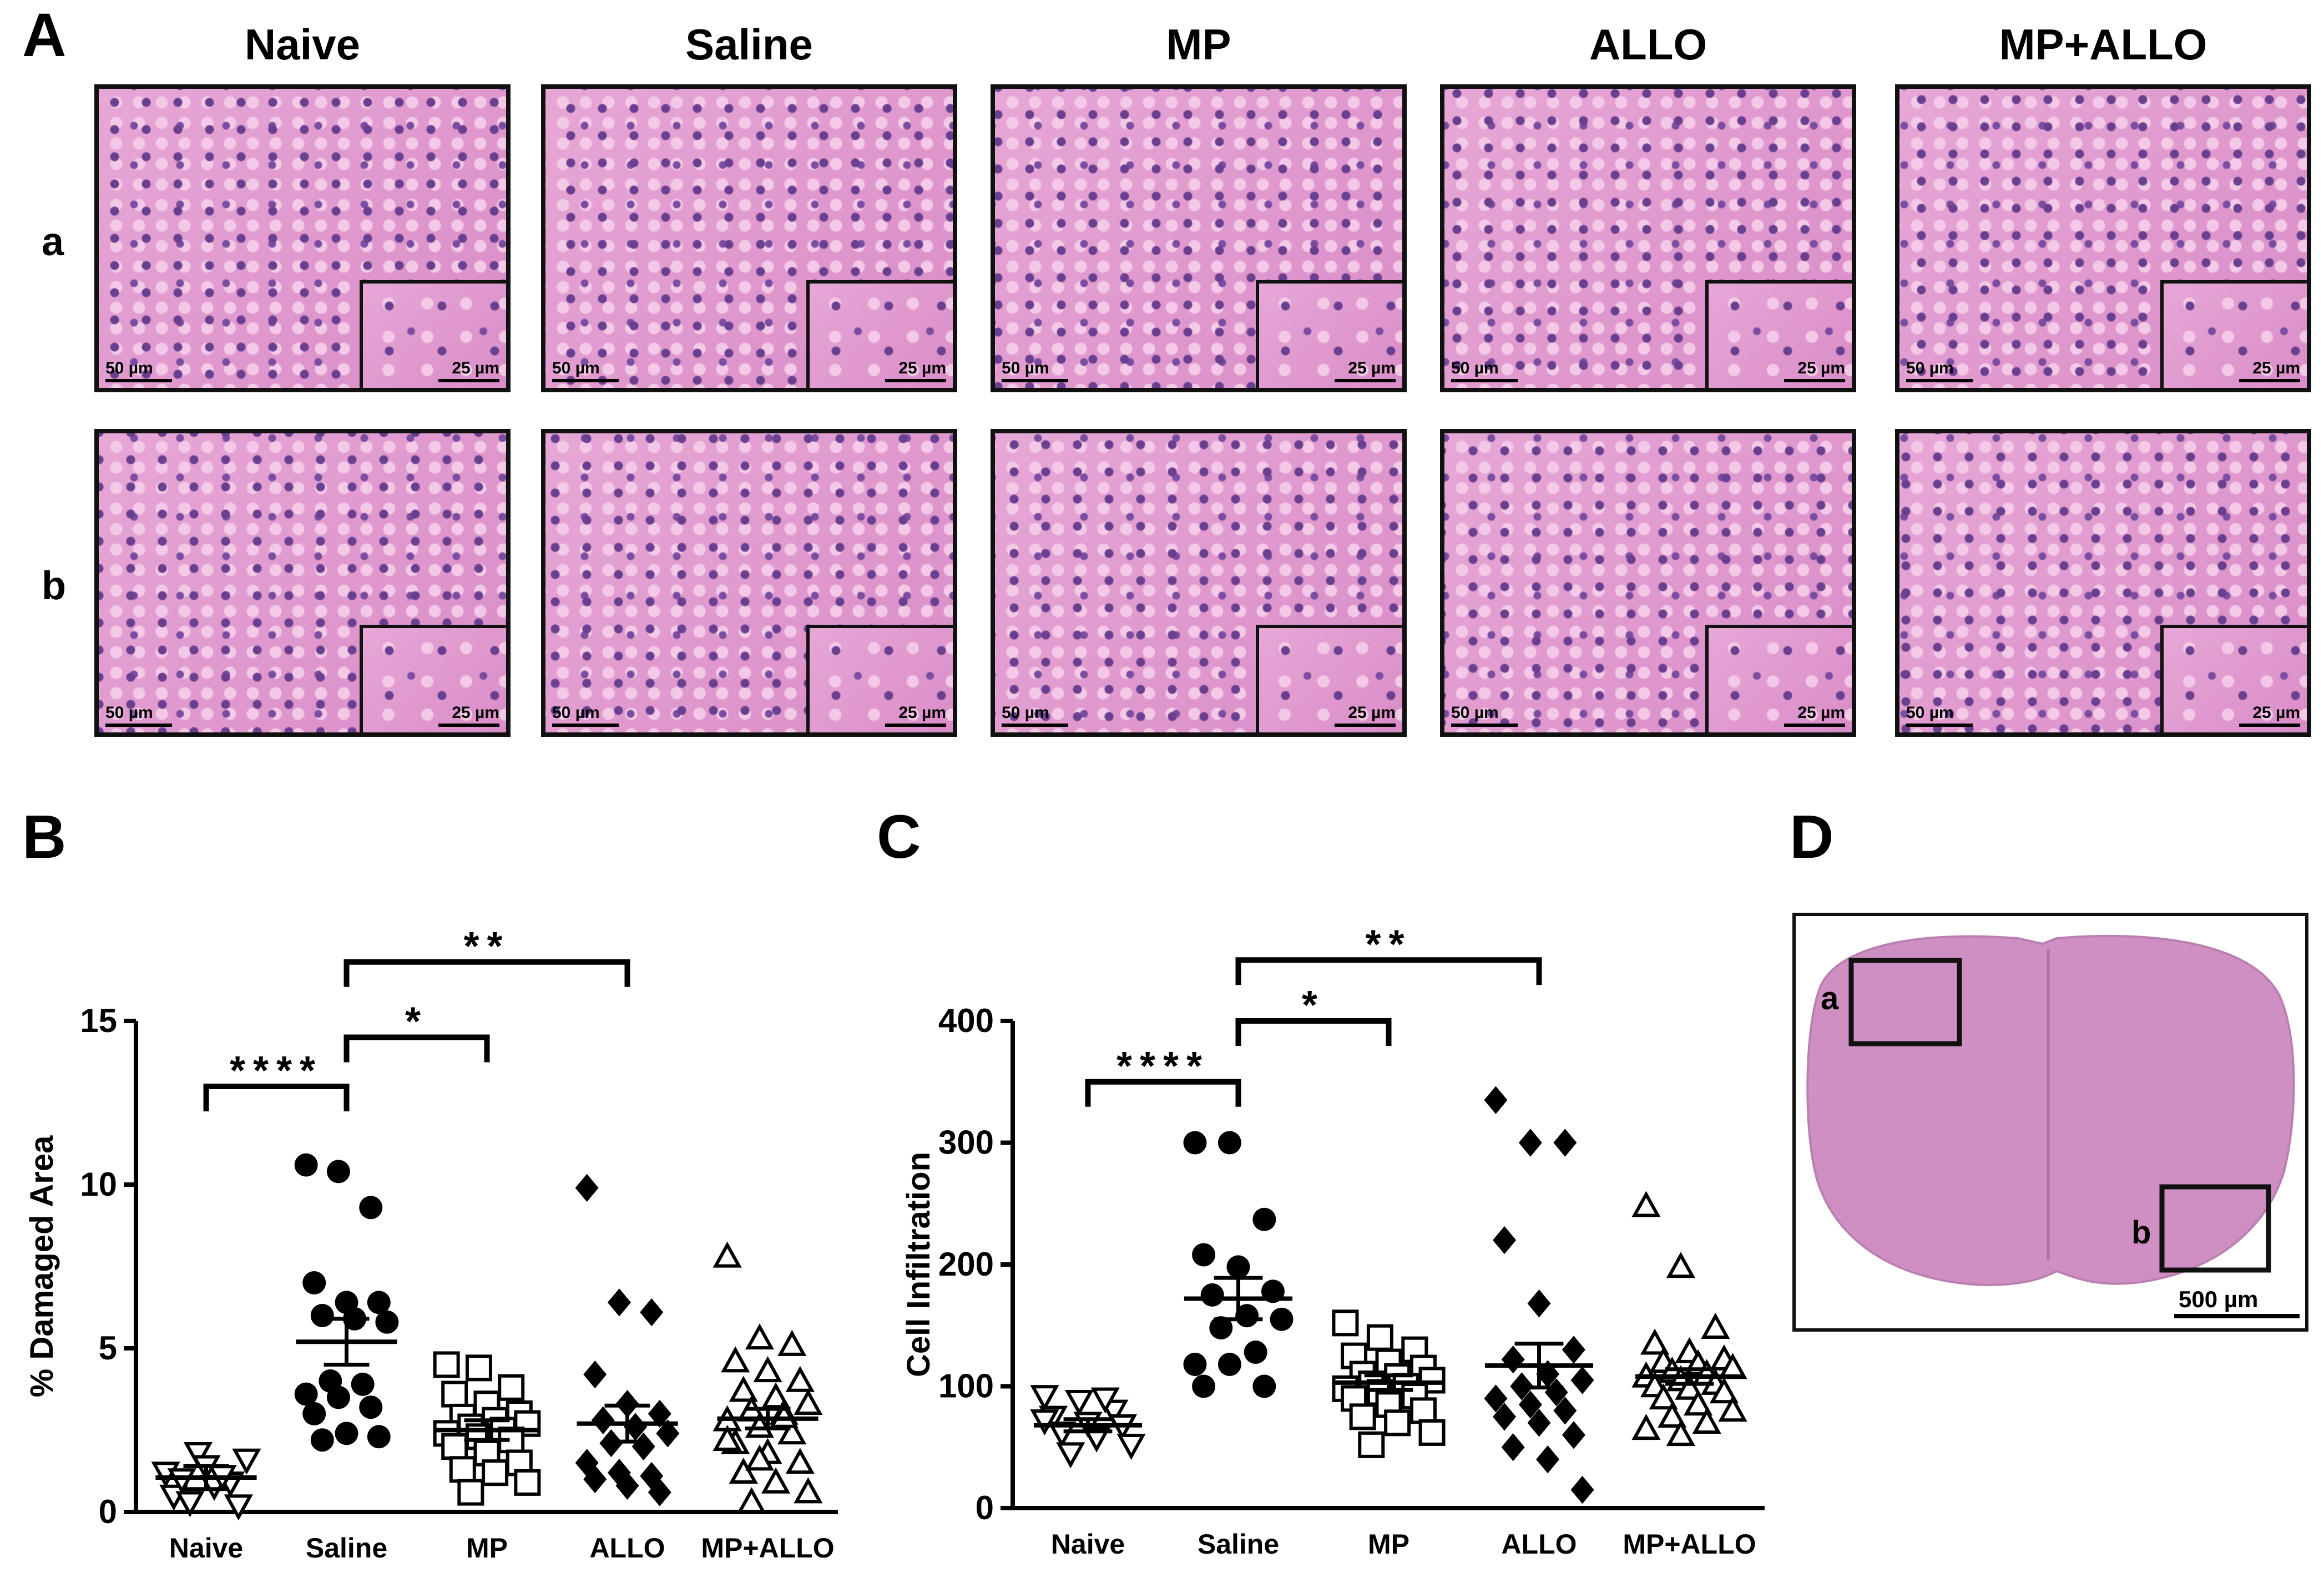 This screenshot has height=1573, width=2324. Describe the element at coordinates (749, 238) in the screenshot. I see `micrograph-saline-a: 50 µm 25 µm` at that location.